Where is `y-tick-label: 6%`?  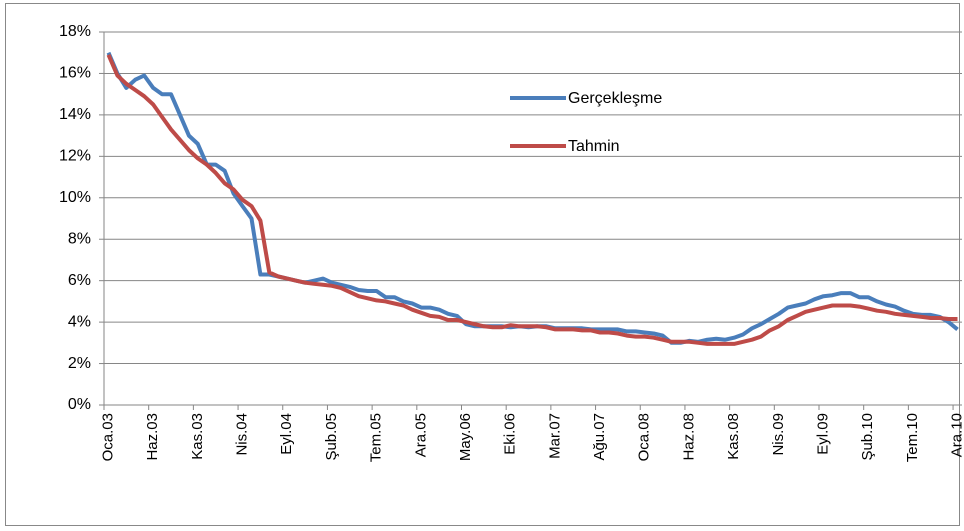 y-tick-label: 6% is located at coordinates (79, 280).